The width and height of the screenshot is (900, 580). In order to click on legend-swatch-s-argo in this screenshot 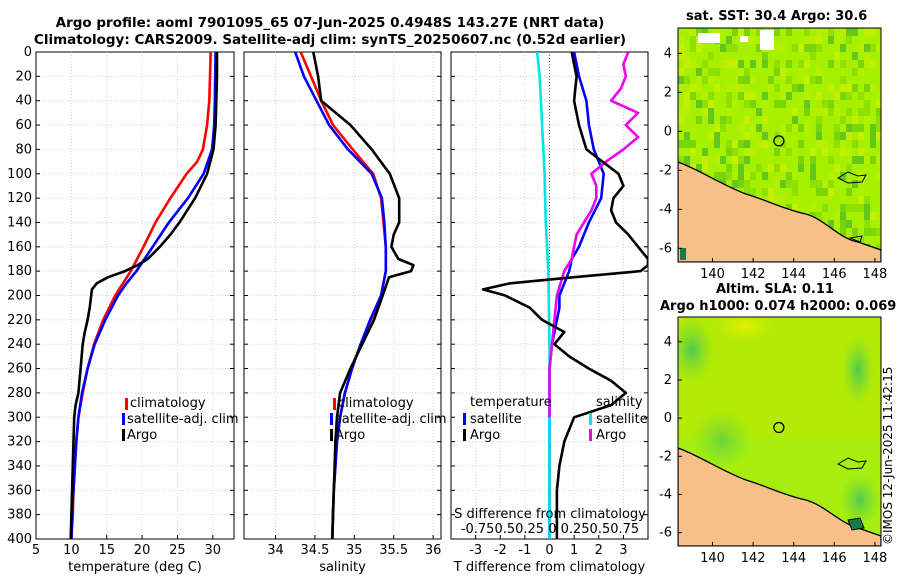, I will do `click(590, 435)`.